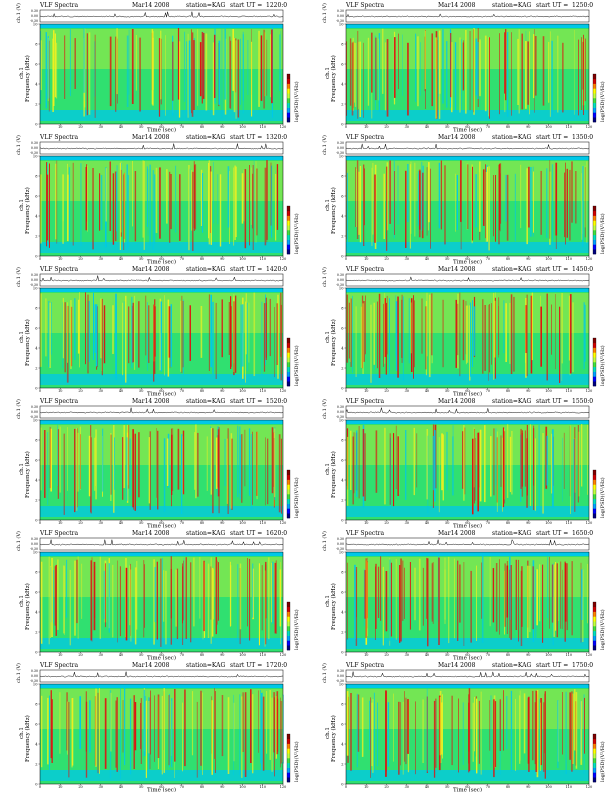 The image size is (612, 792). I want to click on y-tick-label: 0, so click(342, 520).